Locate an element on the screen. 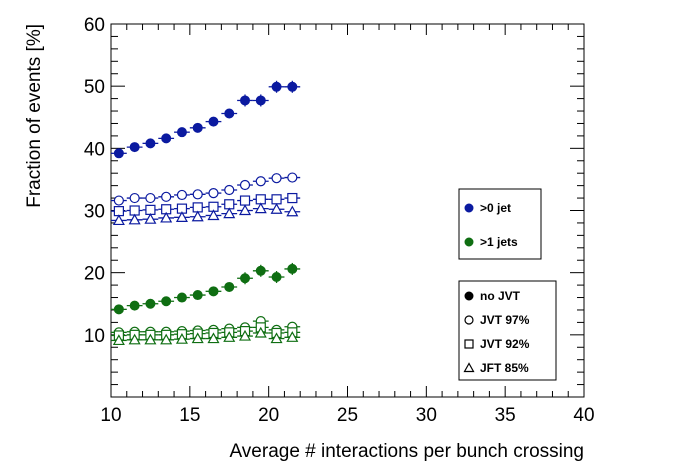 The width and height of the screenshot is (696, 472). y-tick-label: 60 is located at coordinates (94, 25).